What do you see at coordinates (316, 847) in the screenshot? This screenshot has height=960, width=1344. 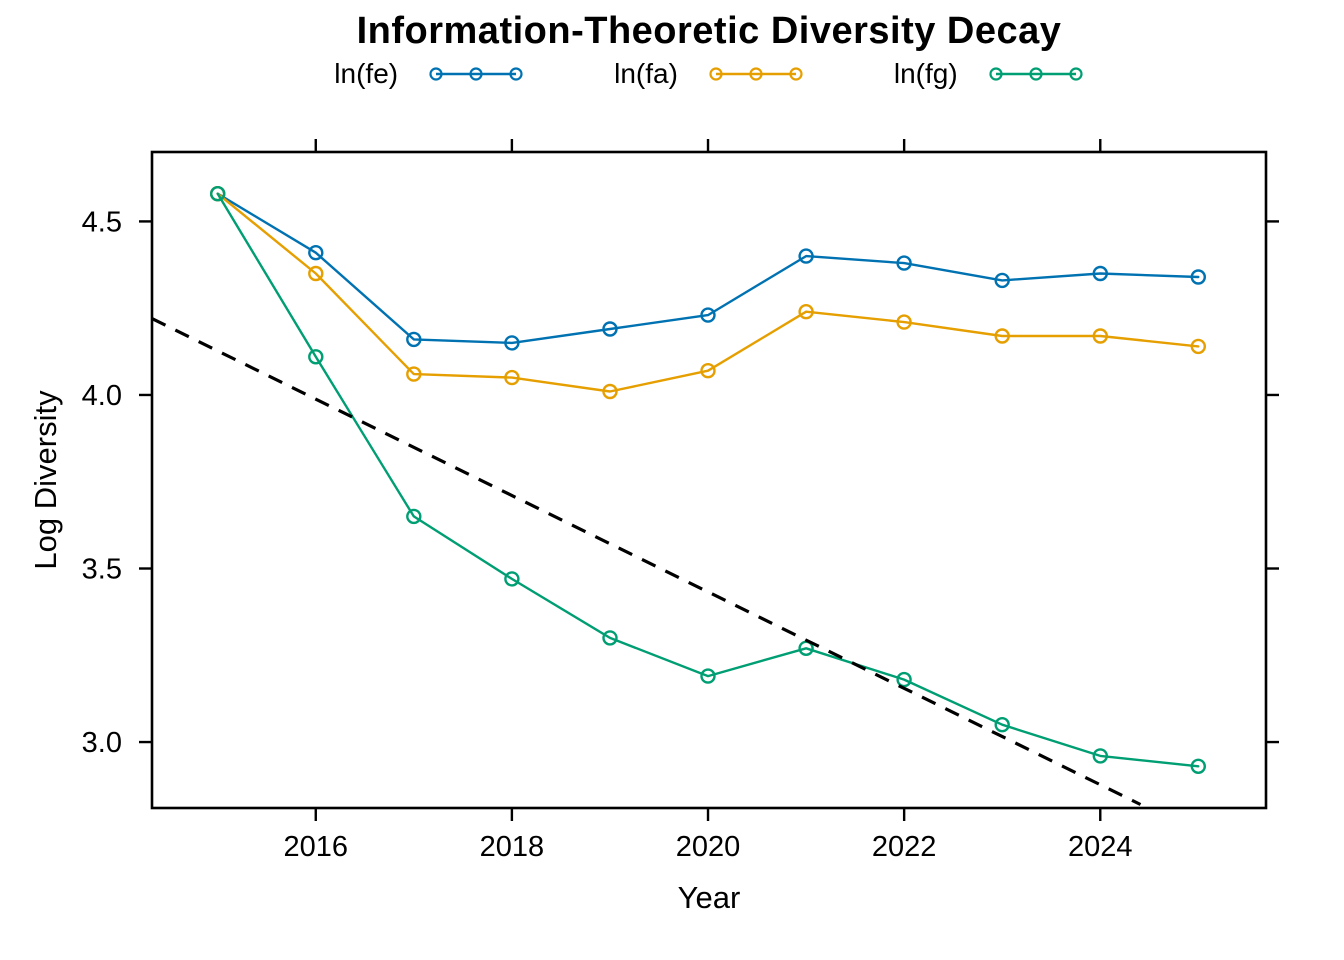 I see `x-axis-tick-label: 2016` at bounding box center [316, 847].